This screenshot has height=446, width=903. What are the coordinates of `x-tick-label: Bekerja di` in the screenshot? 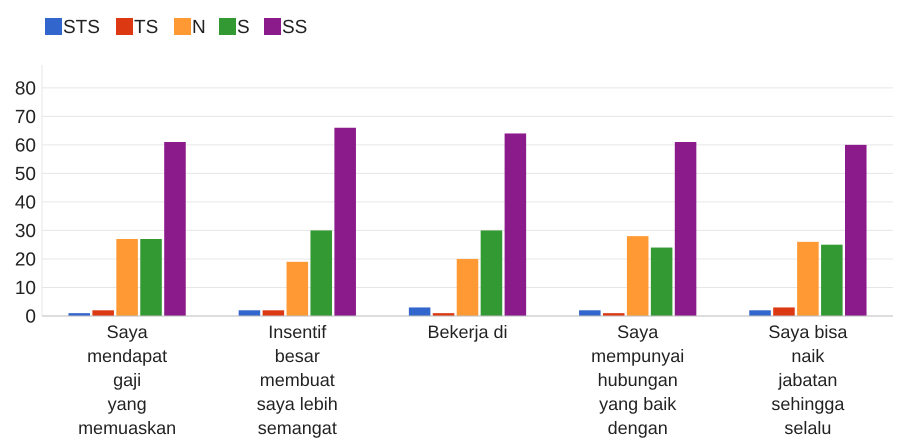 It's located at (467, 332).